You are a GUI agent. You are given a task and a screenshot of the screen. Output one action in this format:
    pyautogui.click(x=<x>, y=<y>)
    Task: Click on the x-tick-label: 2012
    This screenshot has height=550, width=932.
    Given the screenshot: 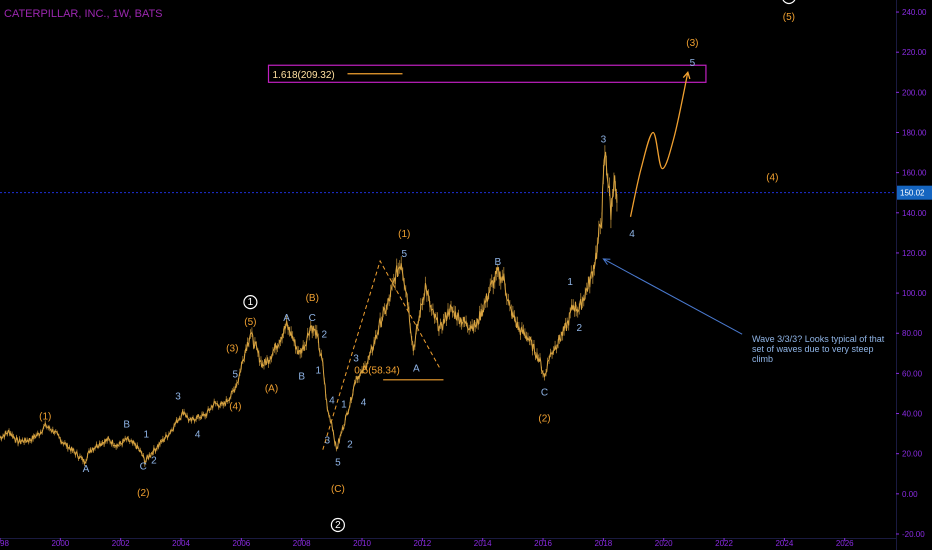 What is the action you would take?
    pyautogui.click(x=422, y=543)
    